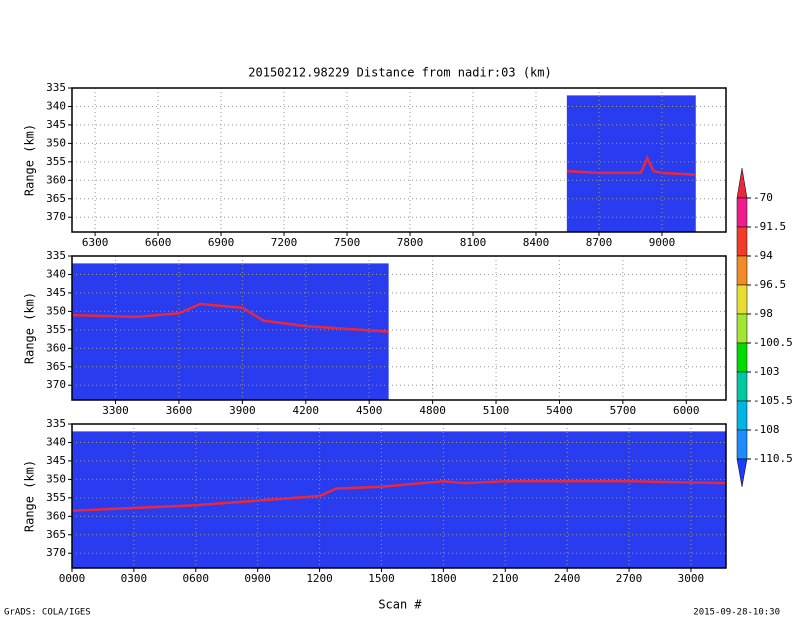 This screenshot has width=800, height=618. I want to click on x-tick-label: 8100, so click(473, 242).